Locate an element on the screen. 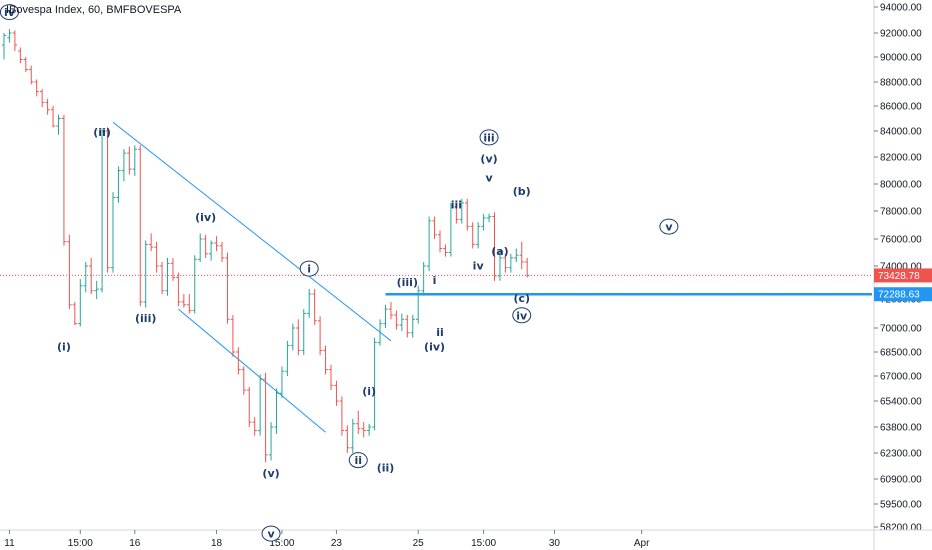 The width and height of the screenshot is (932, 550). circled-wave-label: iii is located at coordinates (489, 137).